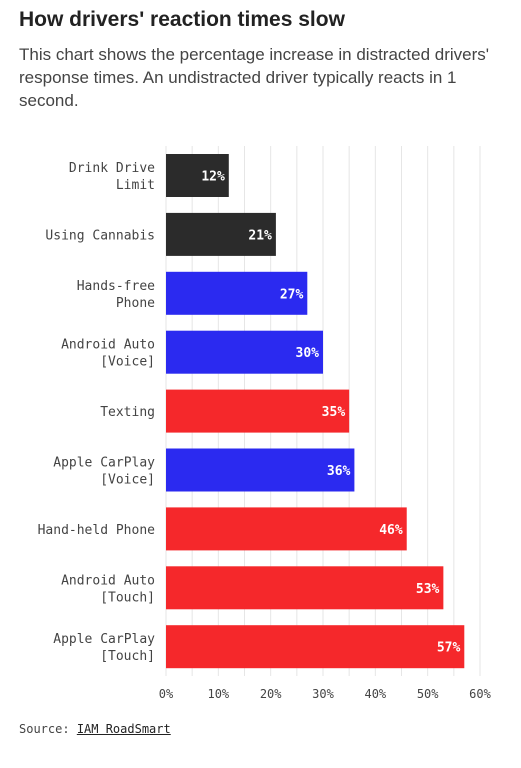  Describe the element at coordinates (104, 648) in the screenshot. I see `category-label: Apple CarPlay [Touch]` at that location.